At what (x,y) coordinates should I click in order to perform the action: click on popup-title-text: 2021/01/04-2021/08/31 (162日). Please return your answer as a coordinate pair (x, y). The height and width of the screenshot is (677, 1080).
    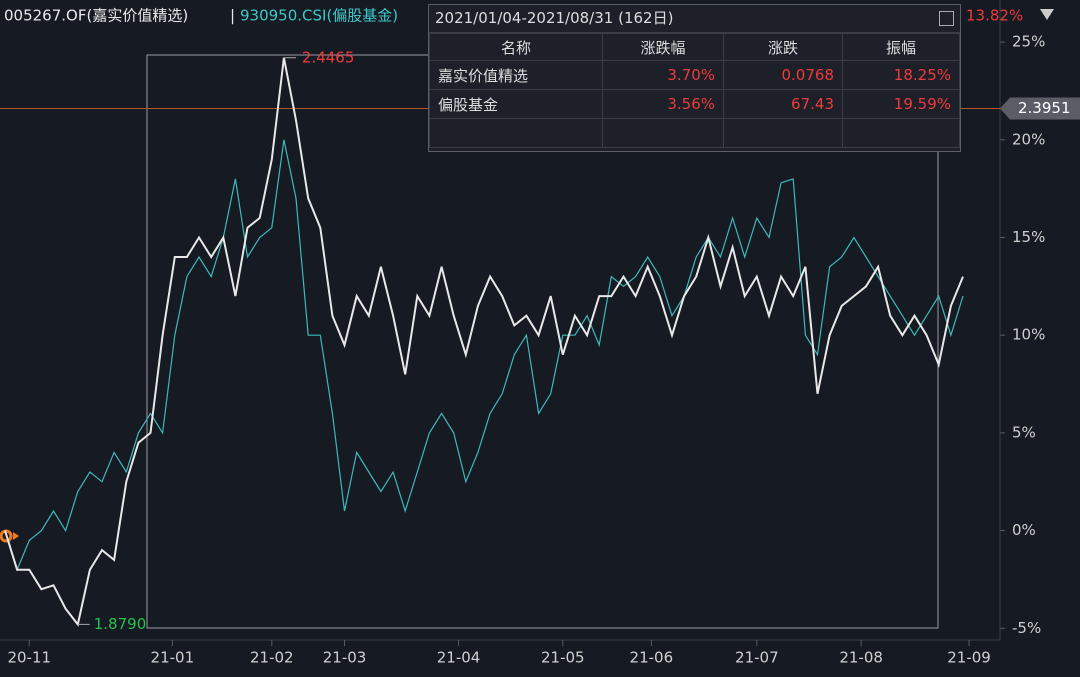
    Looking at the image, I should click on (554, 18).